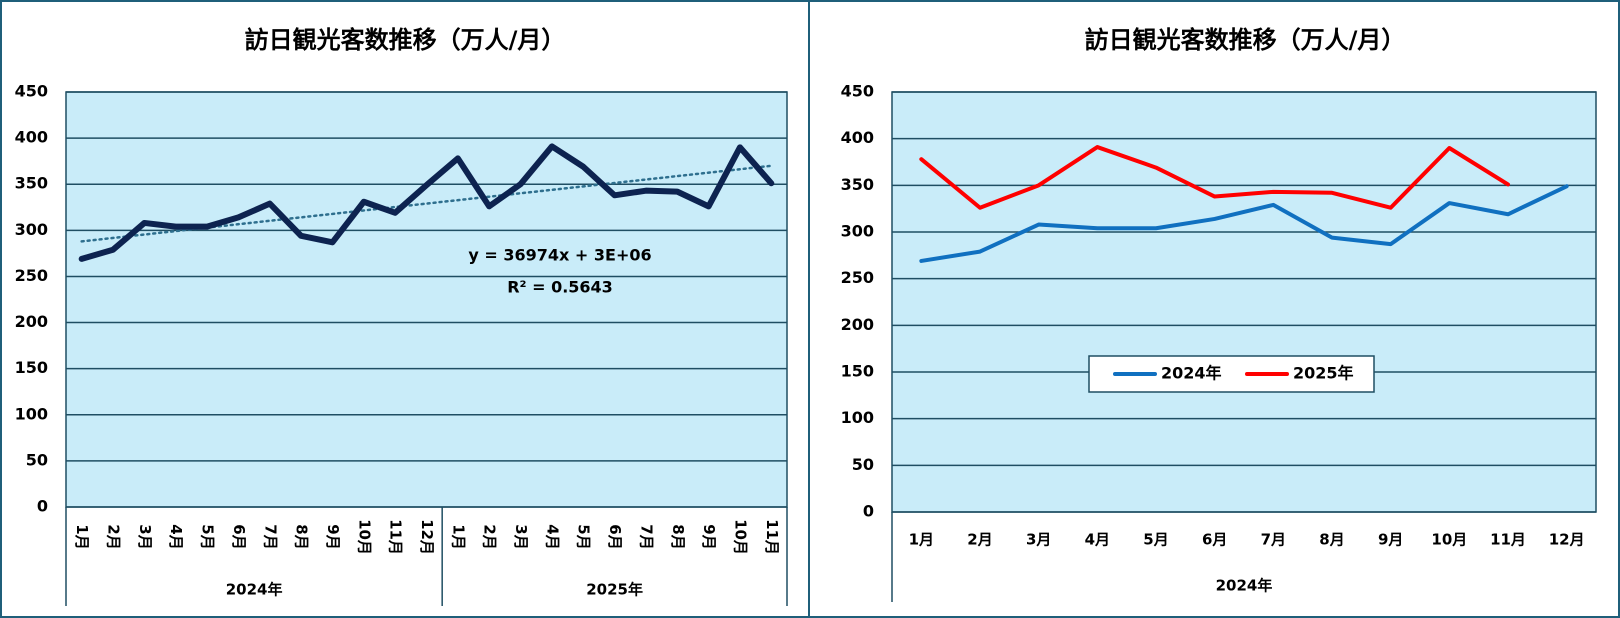 Image resolution: width=1620 pixels, height=618 pixels. What do you see at coordinates (614, 590) in the screenshot?
I see `group-label: 2025年` at bounding box center [614, 590].